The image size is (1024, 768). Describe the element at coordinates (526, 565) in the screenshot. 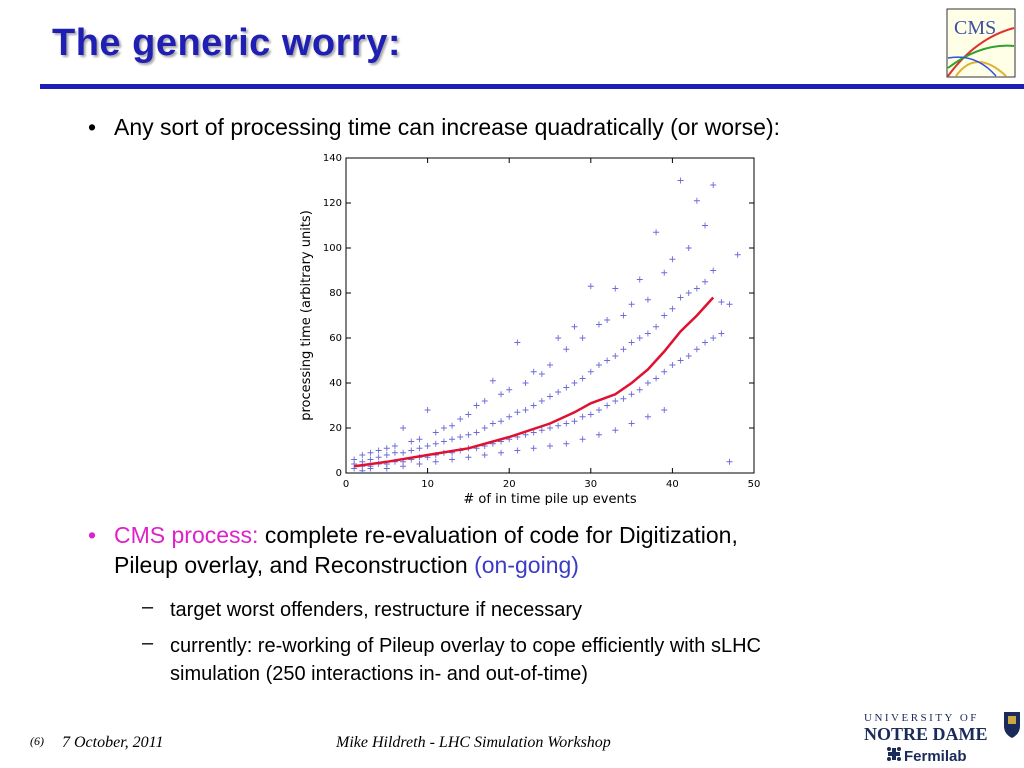

I see `ongoing-label: (on-going)` at that location.